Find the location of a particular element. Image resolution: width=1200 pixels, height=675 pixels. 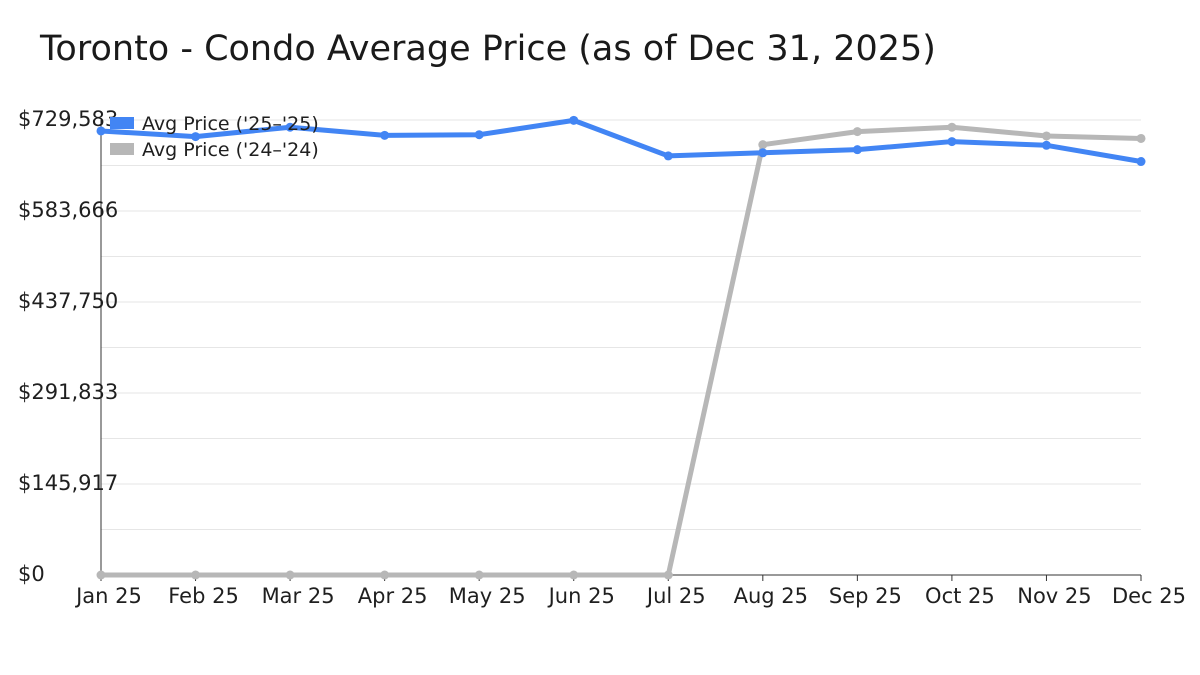

x-tick-label: Apr 25 is located at coordinates (393, 596).